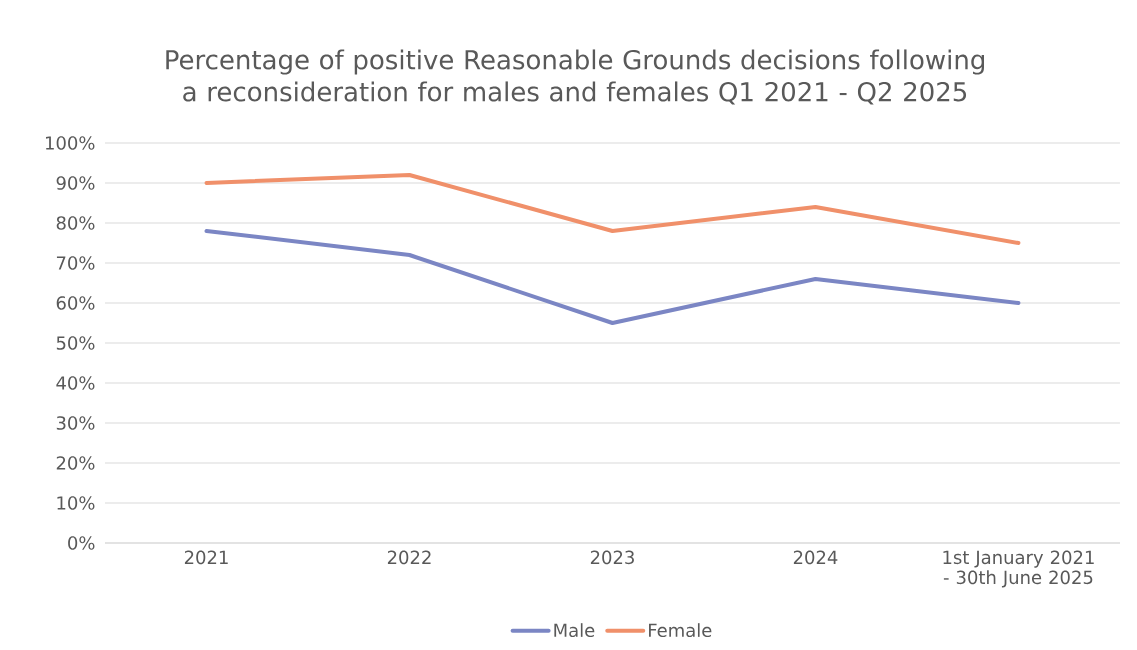  What do you see at coordinates (680, 630) in the screenshot?
I see `legend-label: Female` at bounding box center [680, 630].